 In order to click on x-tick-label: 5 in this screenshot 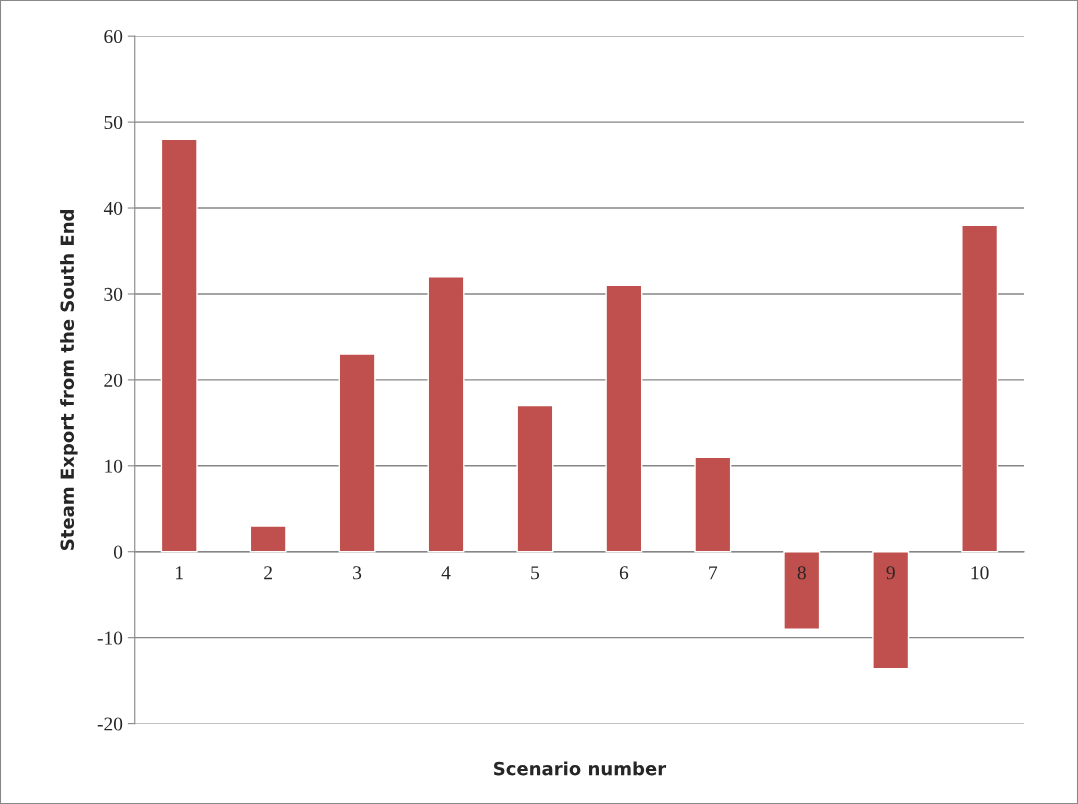, I will do `click(535, 573)`.